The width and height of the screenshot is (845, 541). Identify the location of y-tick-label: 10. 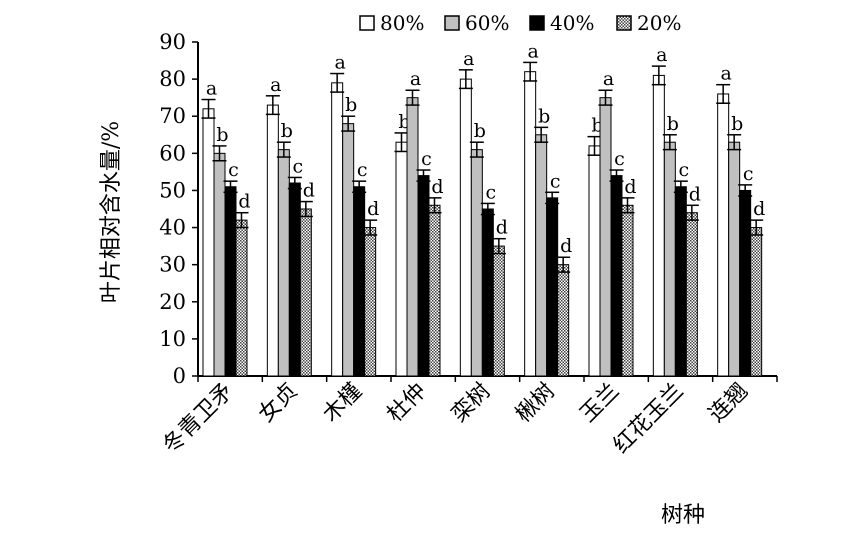
(172, 339).